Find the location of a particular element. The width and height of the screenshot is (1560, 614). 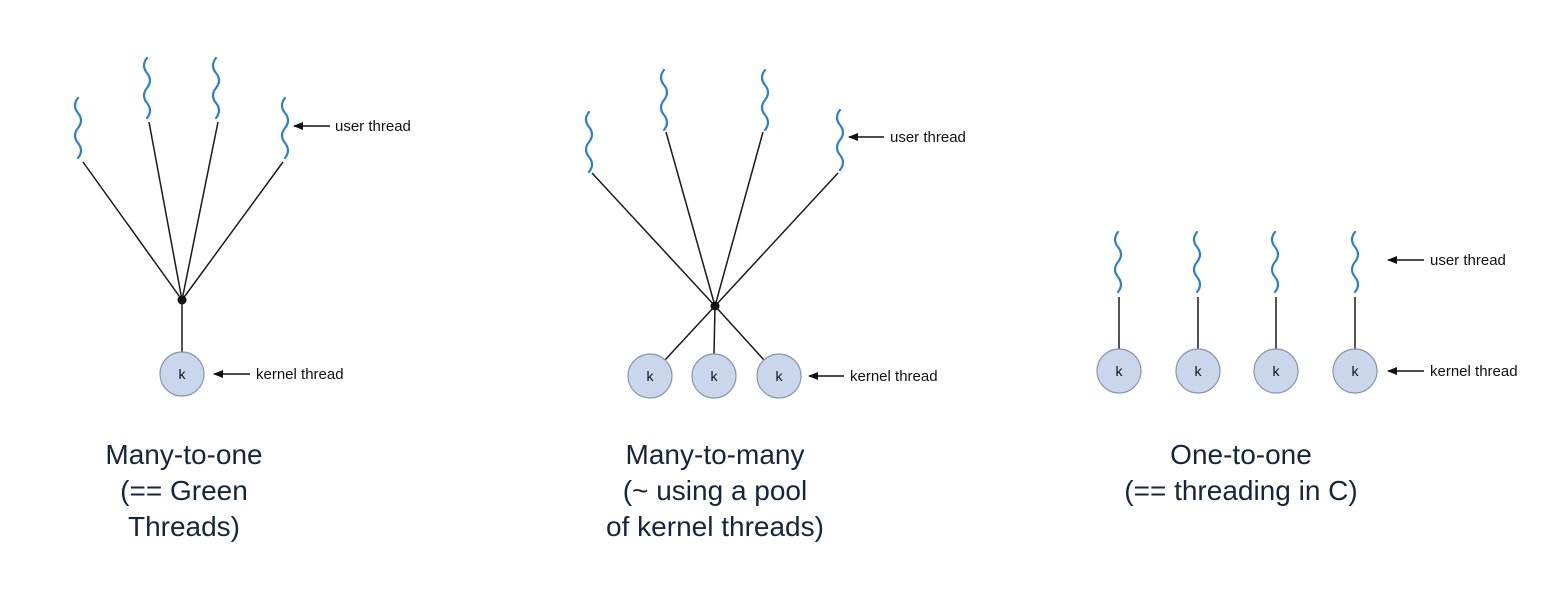

caption-line: (== Green is located at coordinates (184, 490).